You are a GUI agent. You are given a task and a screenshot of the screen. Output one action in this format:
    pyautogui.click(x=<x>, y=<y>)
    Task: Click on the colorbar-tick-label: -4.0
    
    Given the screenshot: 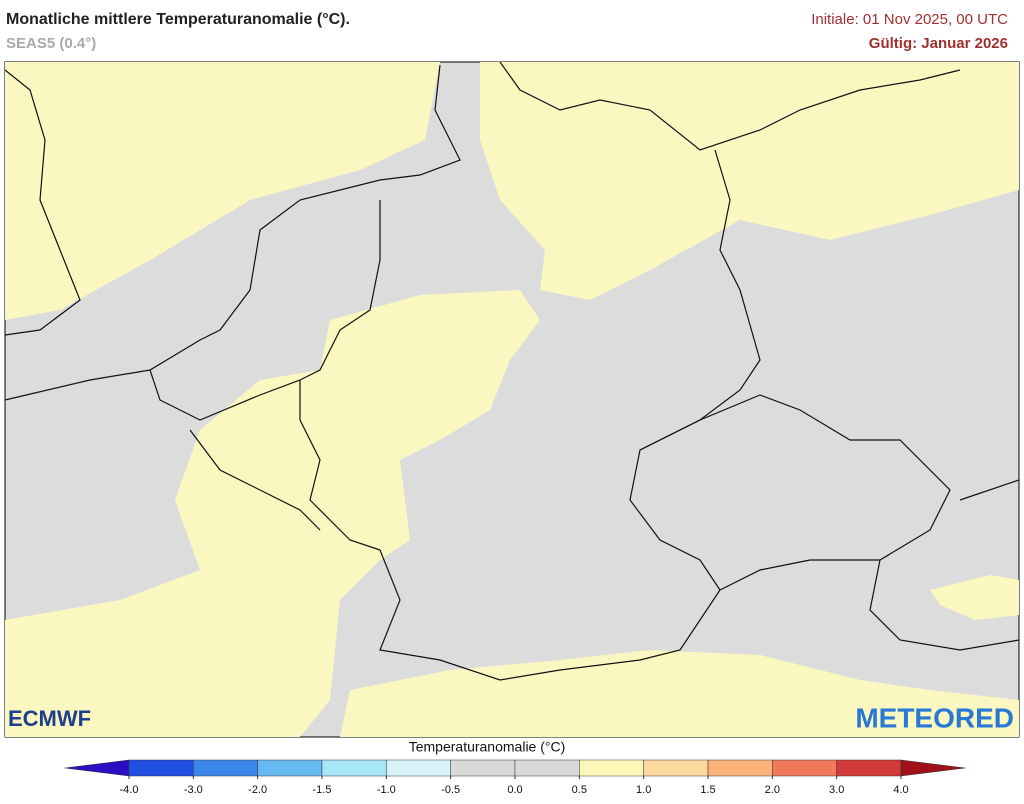 What is the action you would take?
    pyautogui.click(x=129, y=790)
    